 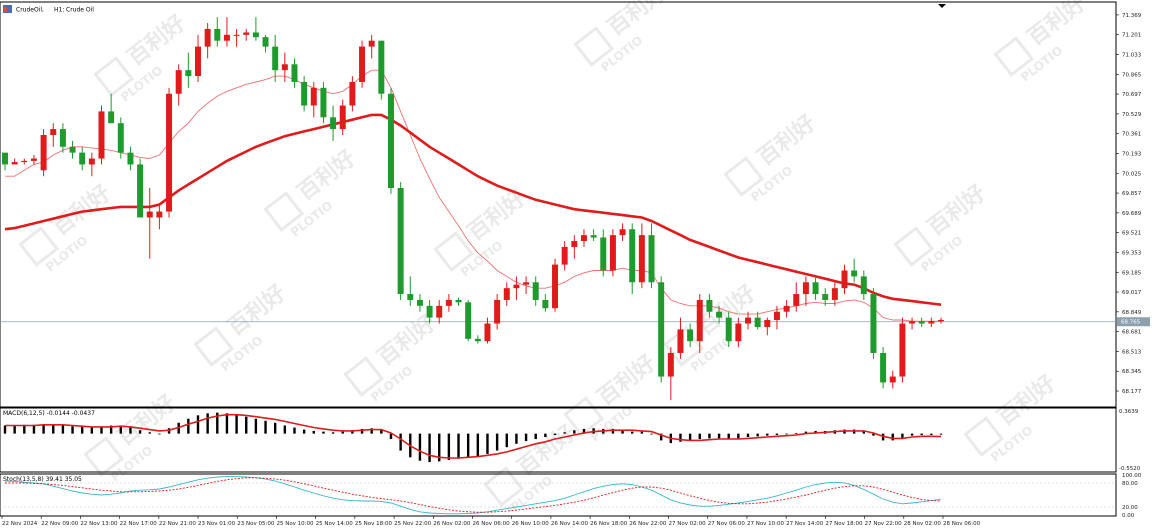 What do you see at coordinates (942, 6) in the screenshot?
I see `shift-marker-icon` at bounding box center [942, 6].